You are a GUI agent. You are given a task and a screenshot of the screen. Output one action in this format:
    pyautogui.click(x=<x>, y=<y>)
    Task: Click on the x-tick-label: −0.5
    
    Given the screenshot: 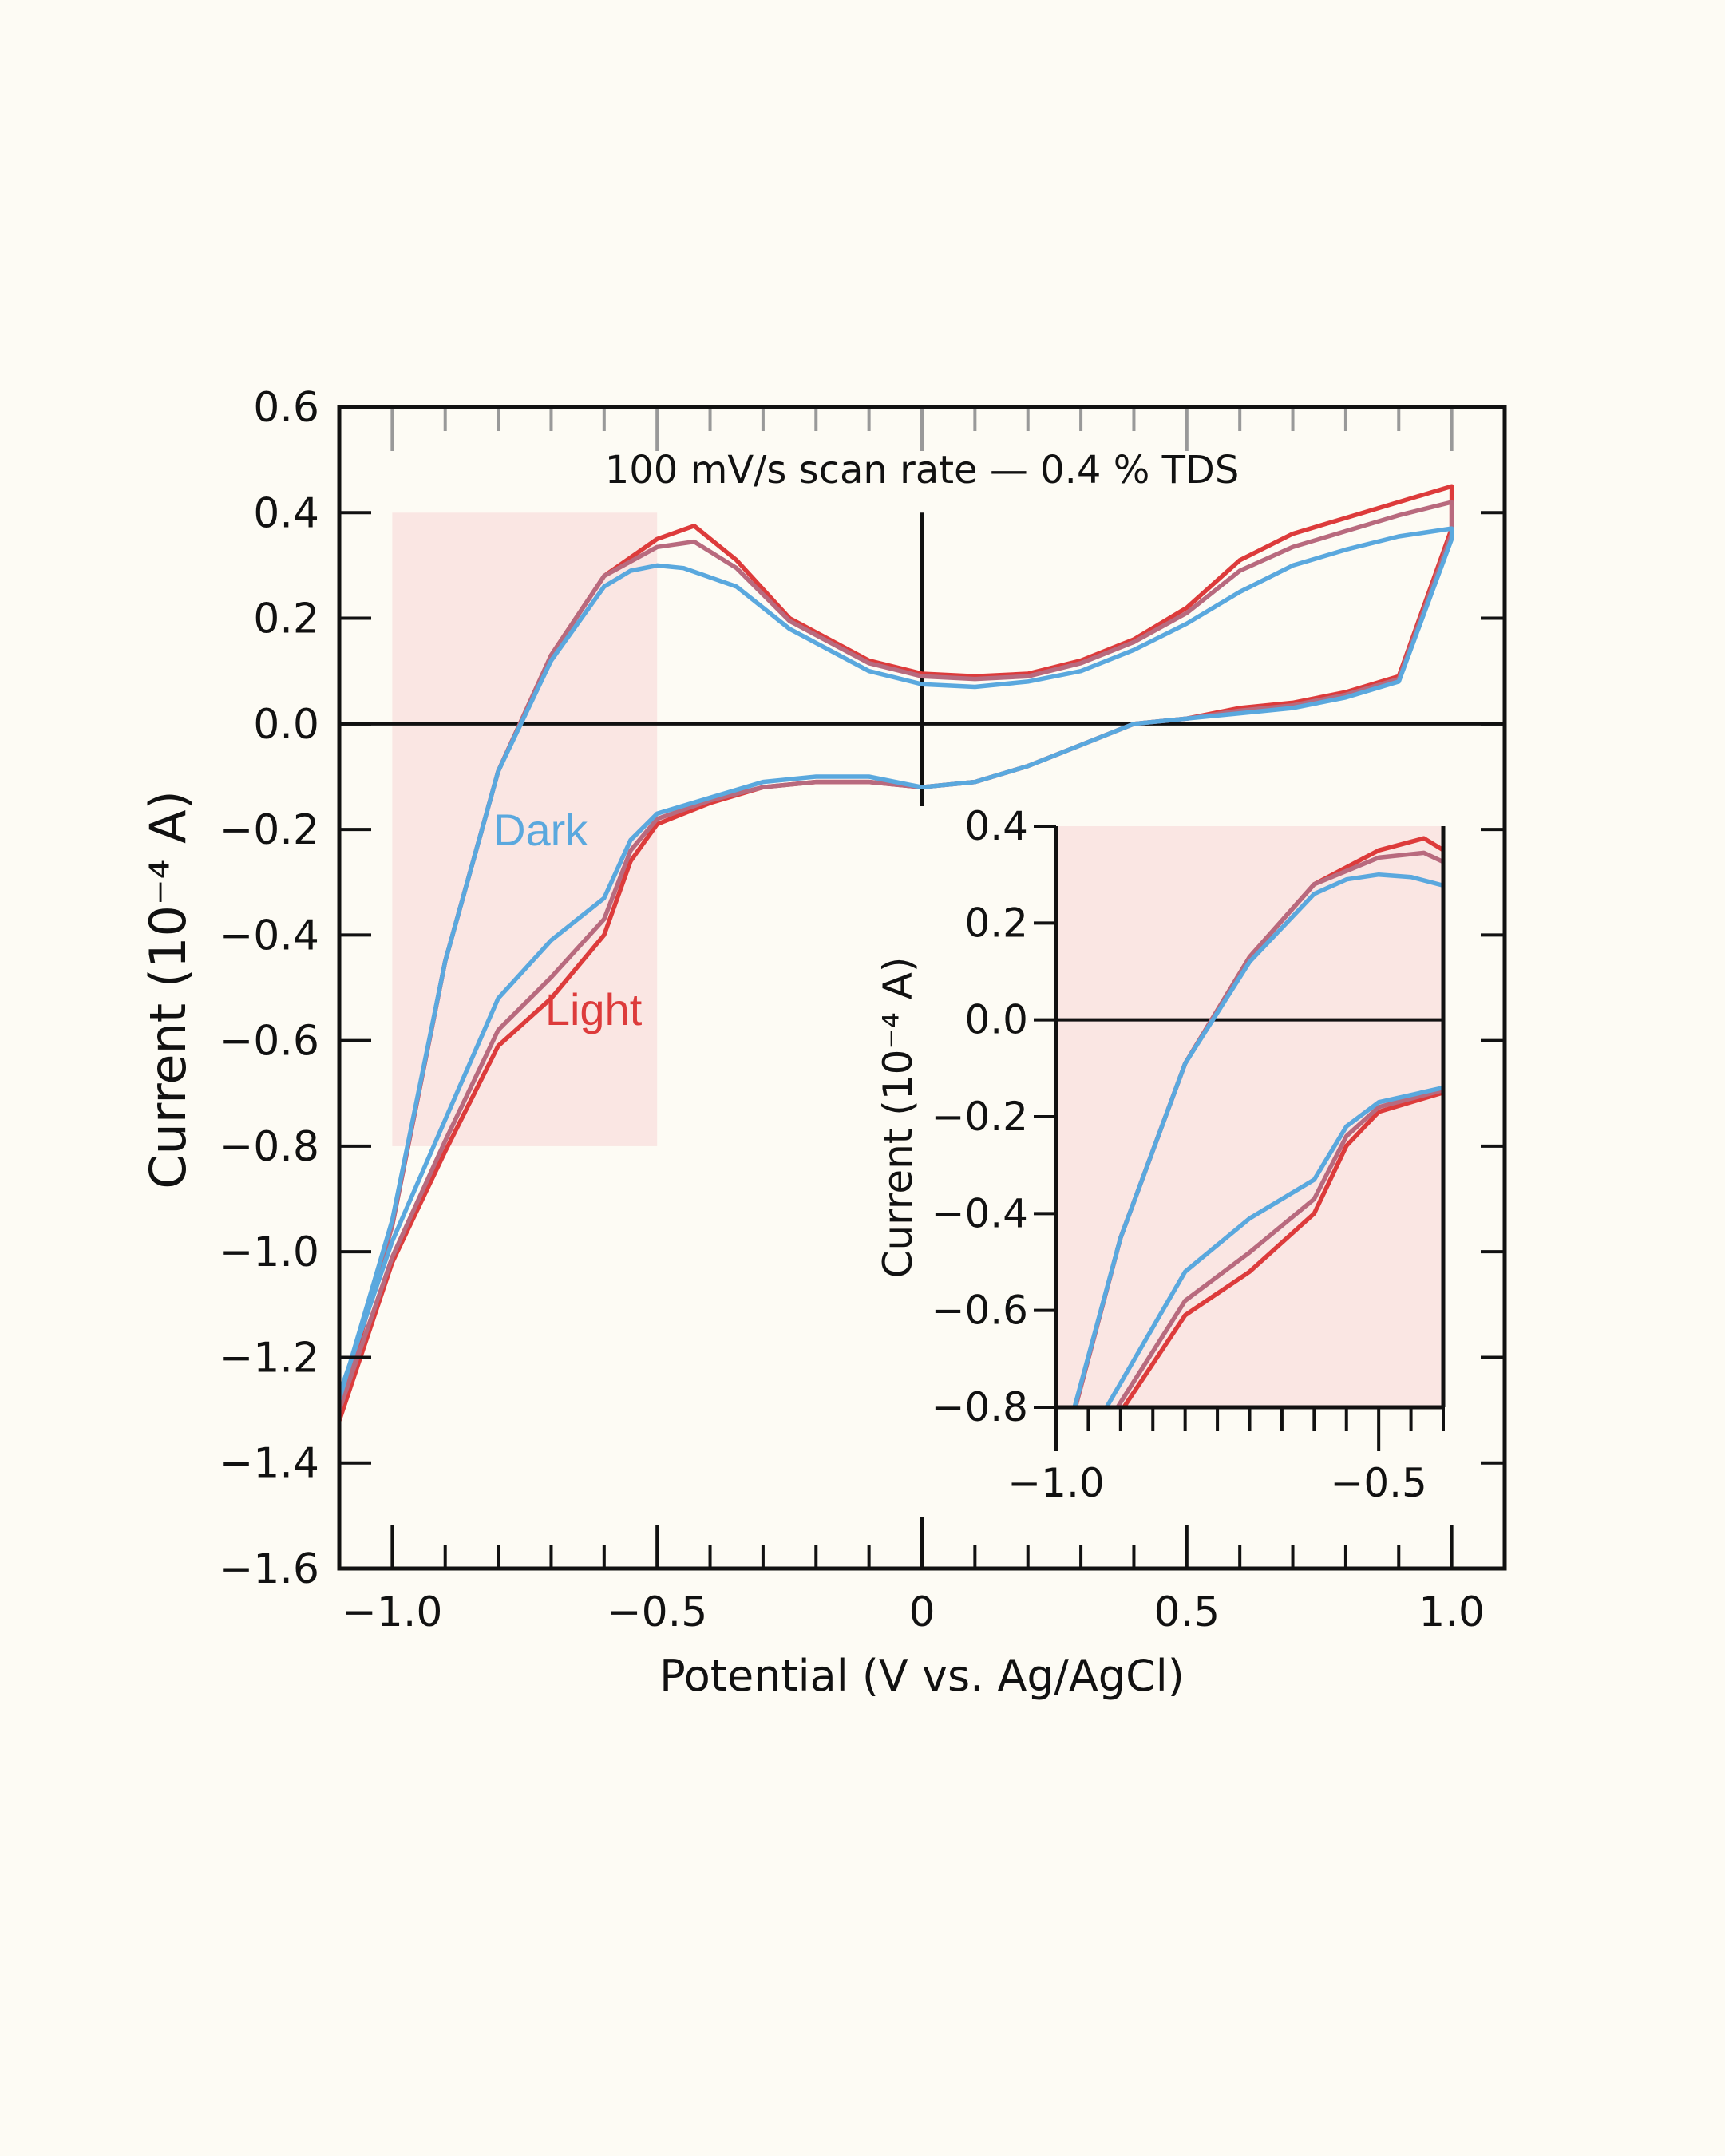 What is the action you would take?
    pyautogui.click(x=657, y=1612)
    